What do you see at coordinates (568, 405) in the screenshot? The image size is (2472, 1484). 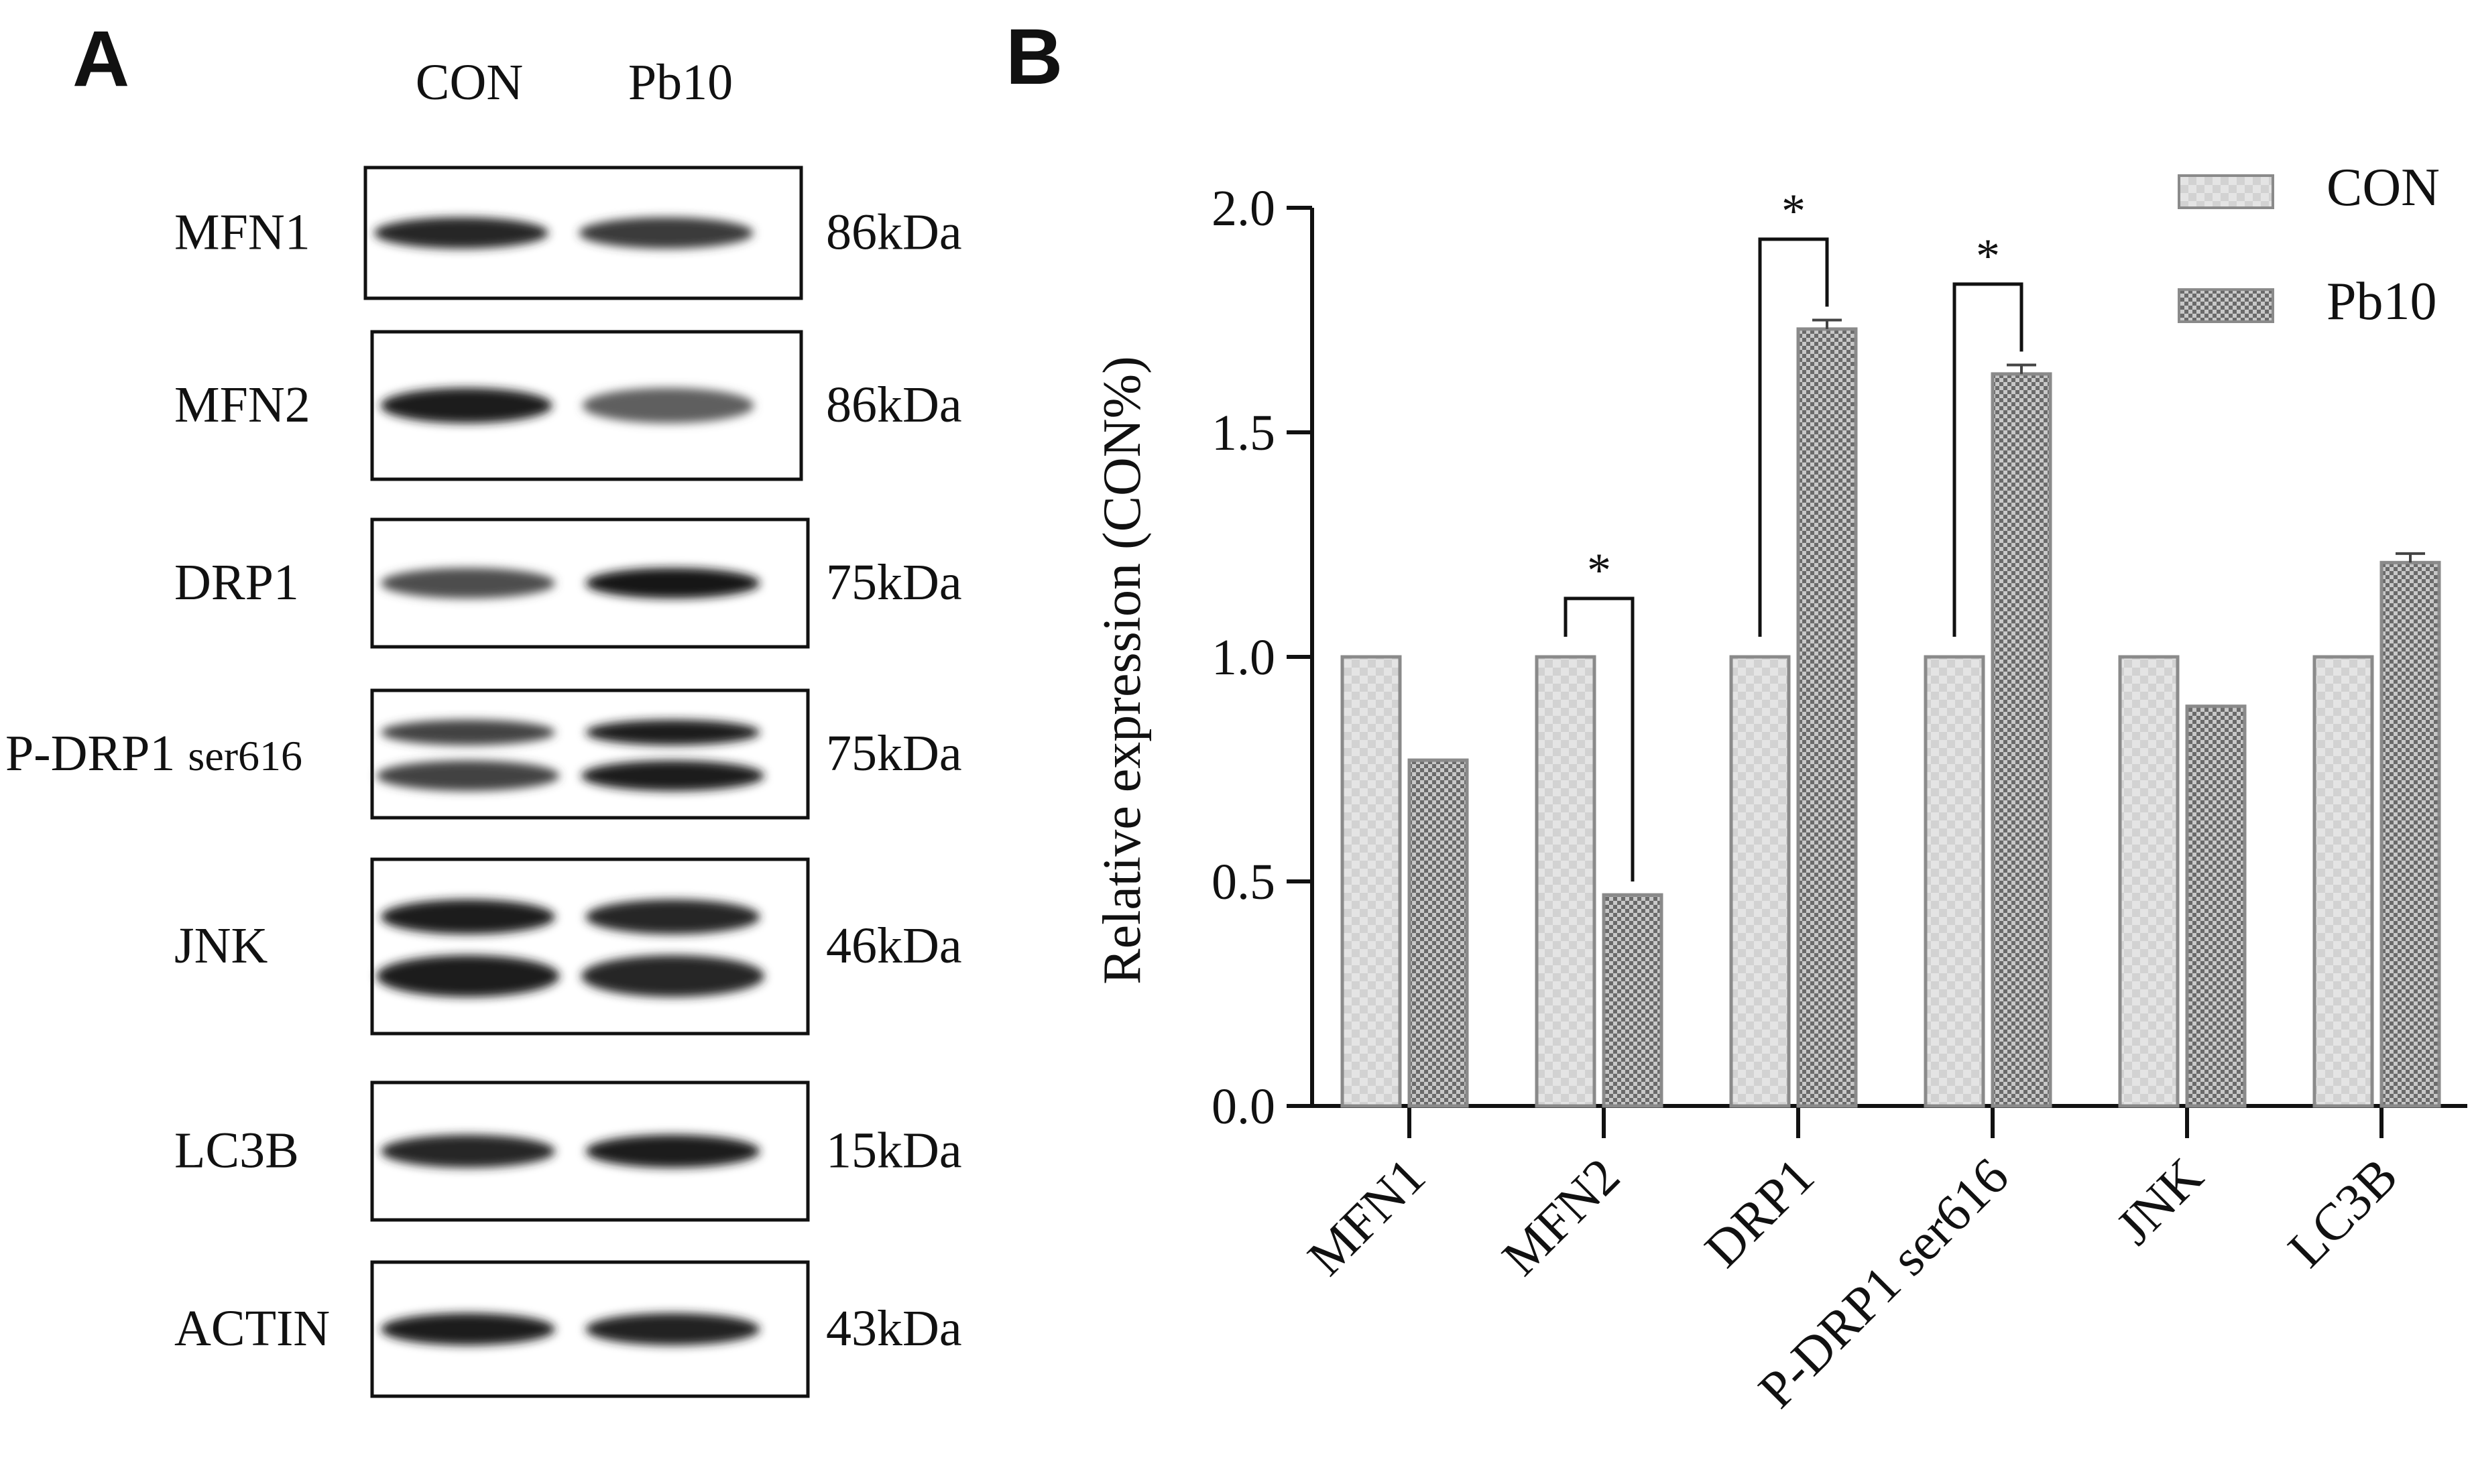 I see `blot-mfn2: MFN2 86kDa` at bounding box center [568, 405].